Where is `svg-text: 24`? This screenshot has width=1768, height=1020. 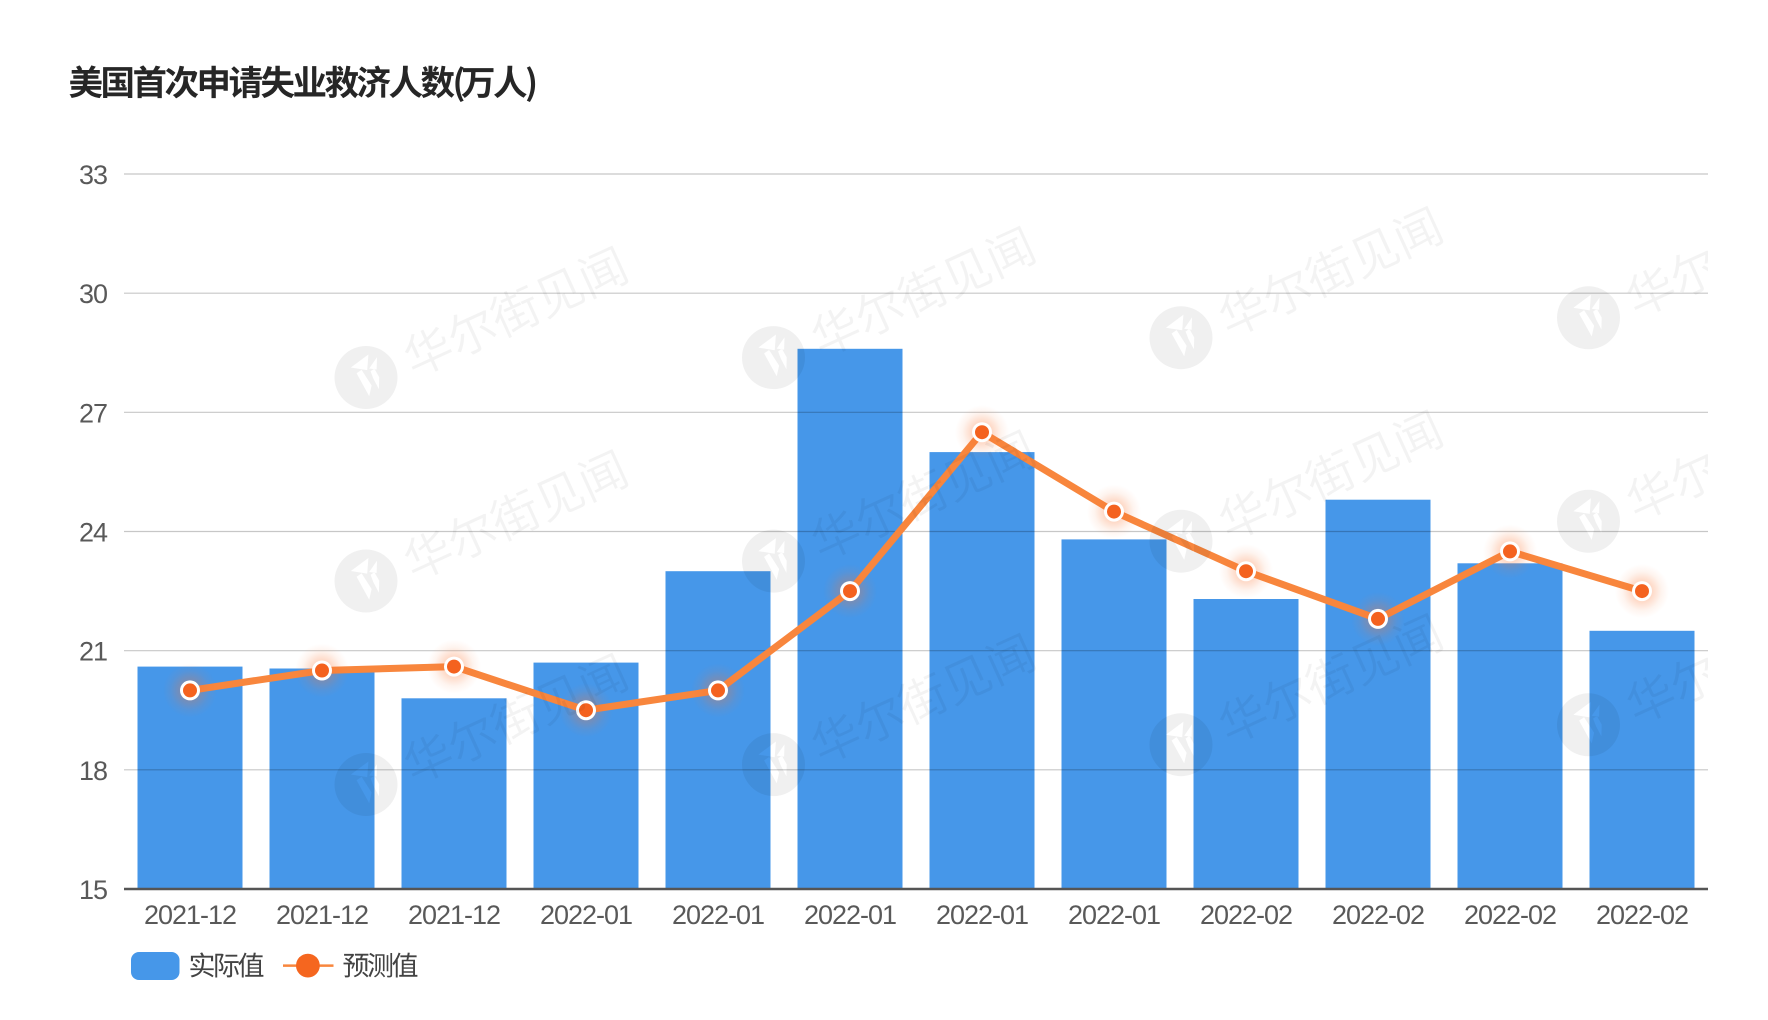
svg-text: 24 is located at coordinates (93, 533).